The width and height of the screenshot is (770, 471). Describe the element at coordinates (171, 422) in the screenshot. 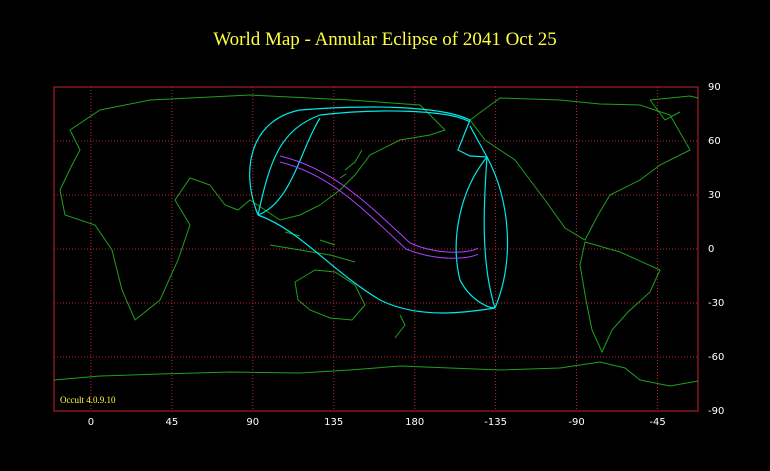

I see `x-tick-label: 45` at that location.